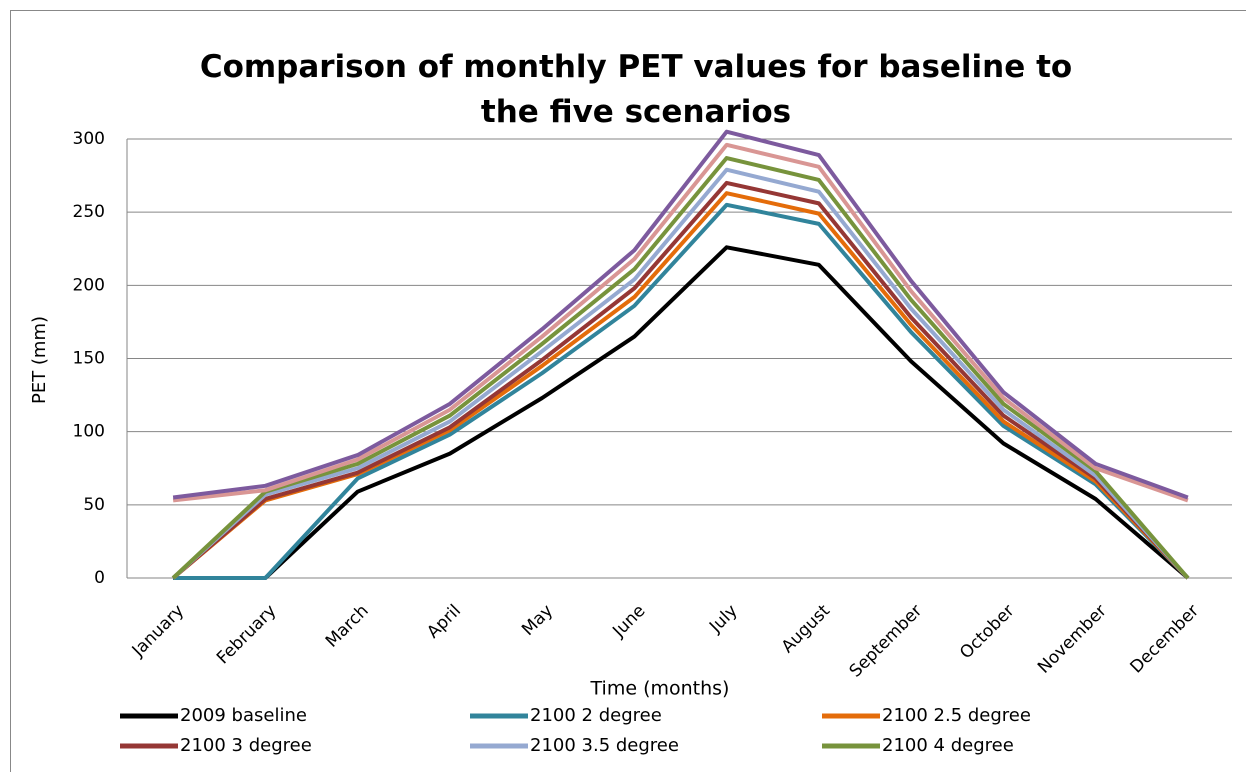  Describe the element at coordinates (596, 715) in the screenshot. I see `legend-label: 2100 2 degree` at that location.